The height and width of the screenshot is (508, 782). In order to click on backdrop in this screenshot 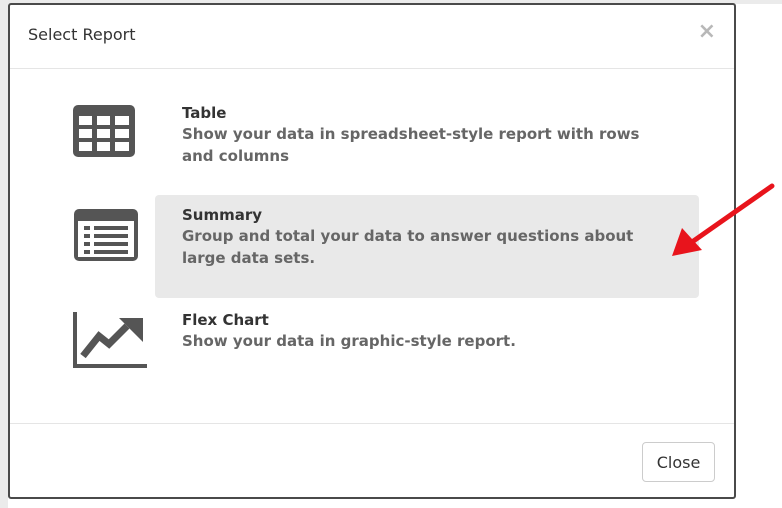, I will do `click(391, 2)`.